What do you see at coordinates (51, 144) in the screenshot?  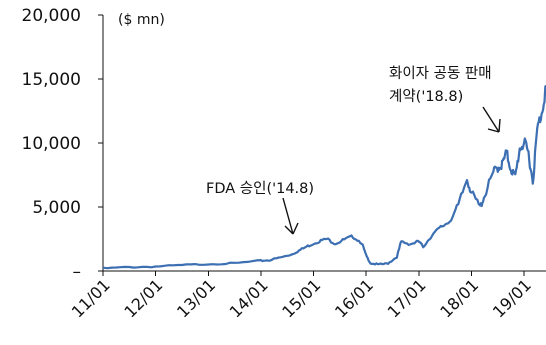 I see `y-tick-label: 10,000` at bounding box center [51, 144].